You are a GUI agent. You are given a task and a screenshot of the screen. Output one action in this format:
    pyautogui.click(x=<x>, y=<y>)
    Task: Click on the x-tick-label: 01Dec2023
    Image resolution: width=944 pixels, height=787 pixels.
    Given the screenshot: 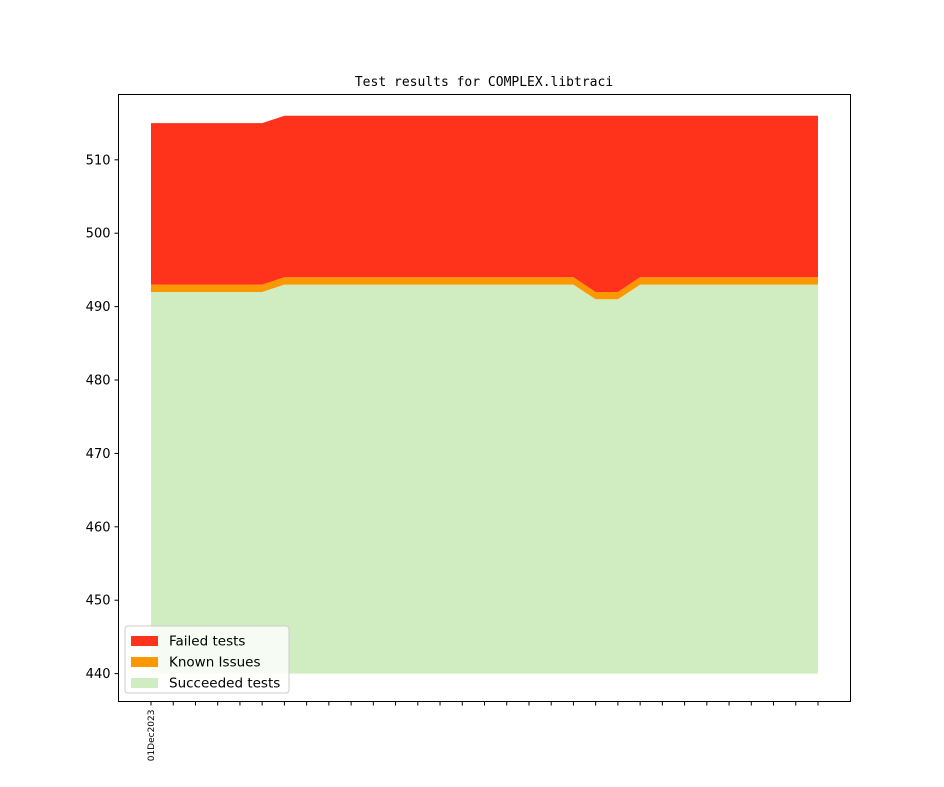 What is the action you would take?
    pyautogui.click(x=152, y=736)
    